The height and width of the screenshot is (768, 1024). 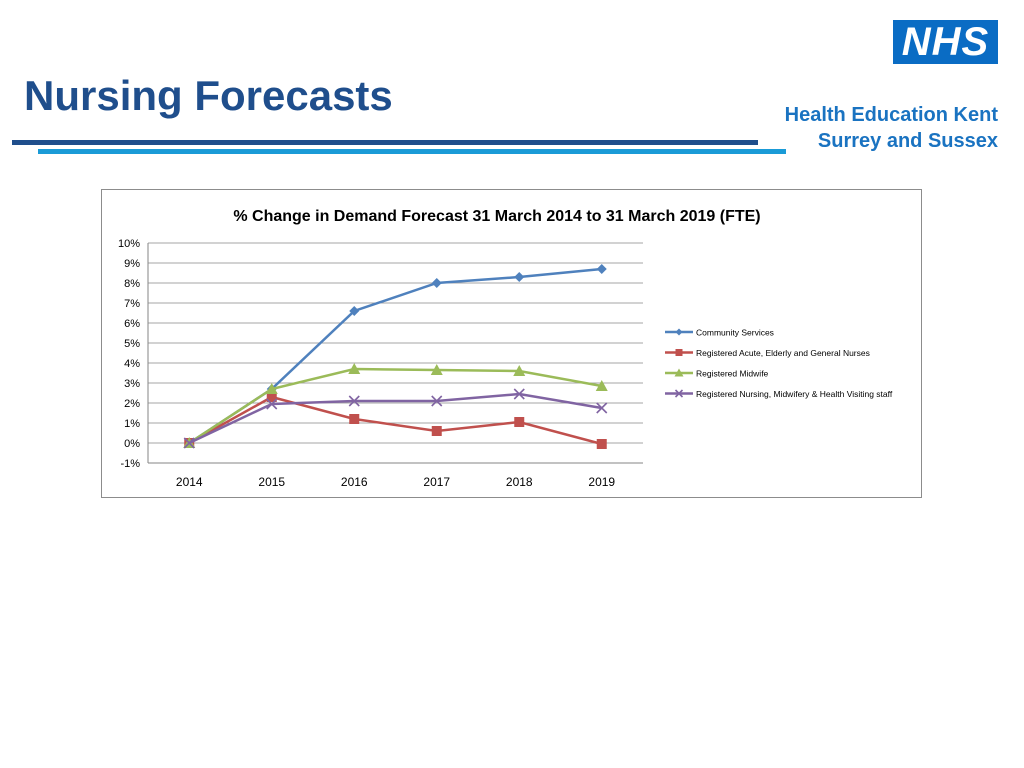 I want to click on y-tick-label: 5%, so click(x=132, y=344).